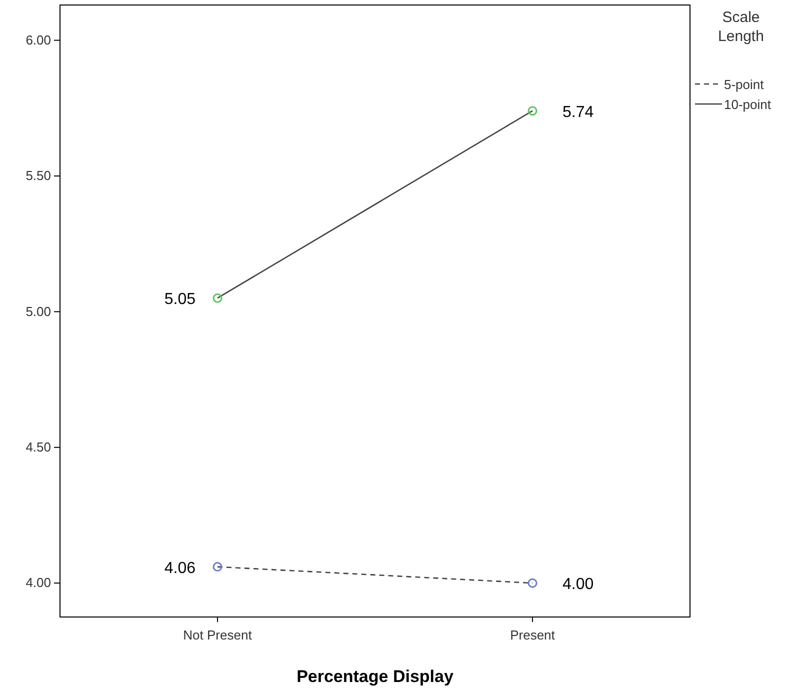 This screenshot has height=690, width=792. I want to click on x-tick-label: Present, so click(533, 634).